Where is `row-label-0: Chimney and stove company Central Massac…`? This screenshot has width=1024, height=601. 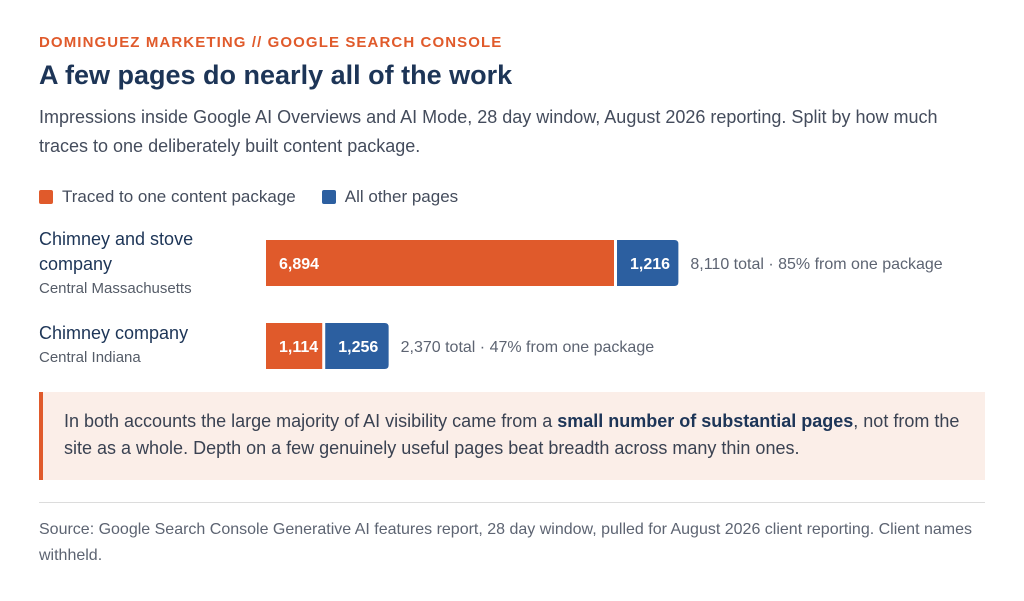
row-label-0: Chimney and stove company Central Massac… is located at coordinates (139, 263).